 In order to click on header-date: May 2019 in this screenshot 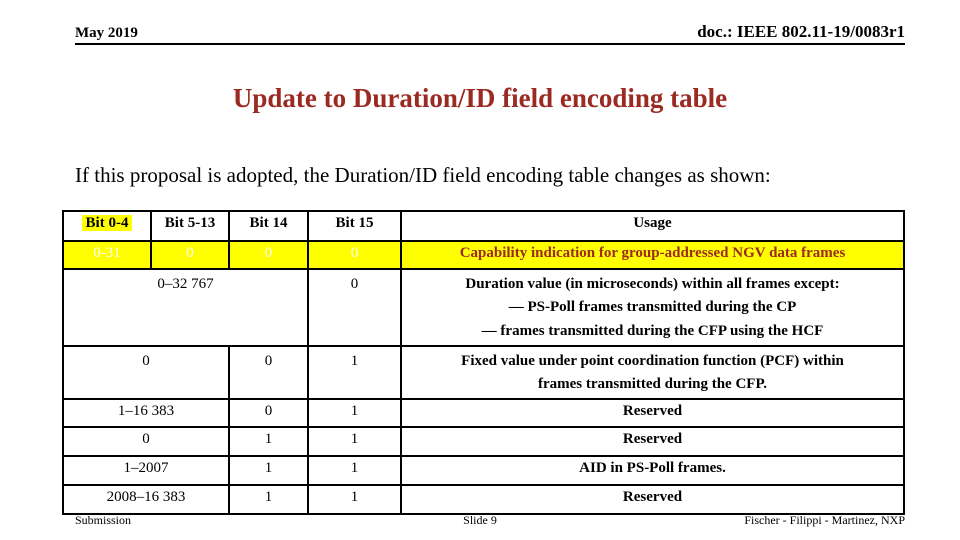, I will do `click(106, 33)`.